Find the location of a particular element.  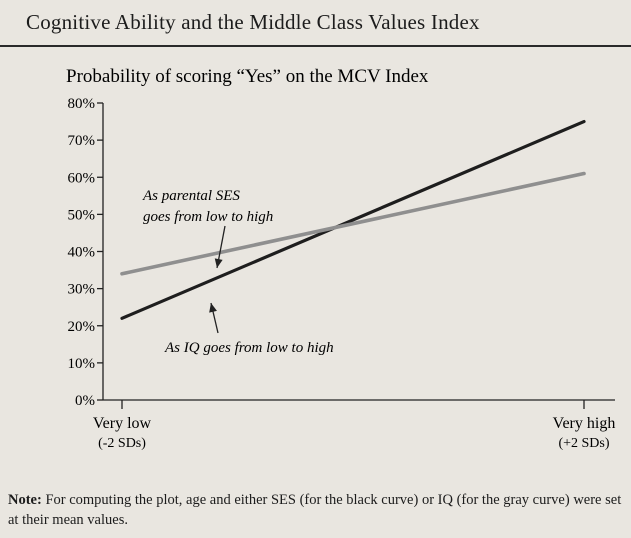

series-line-ses is located at coordinates (353, 223).